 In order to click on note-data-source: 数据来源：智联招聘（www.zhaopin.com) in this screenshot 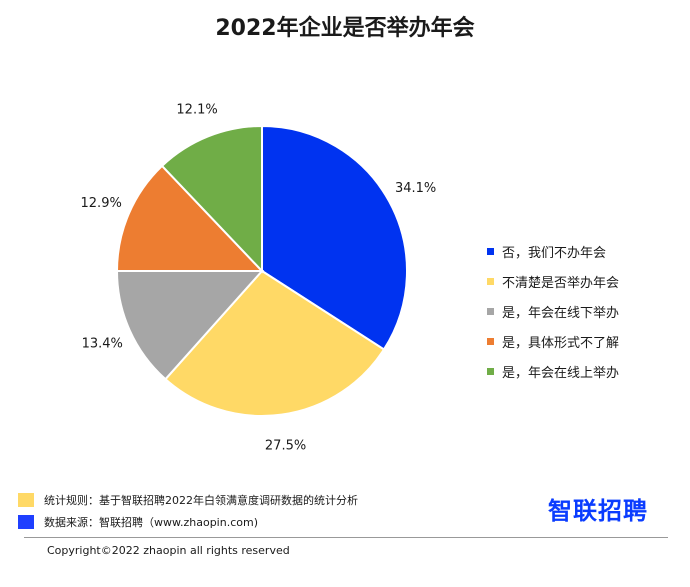, I will do `click(188, 522)`.